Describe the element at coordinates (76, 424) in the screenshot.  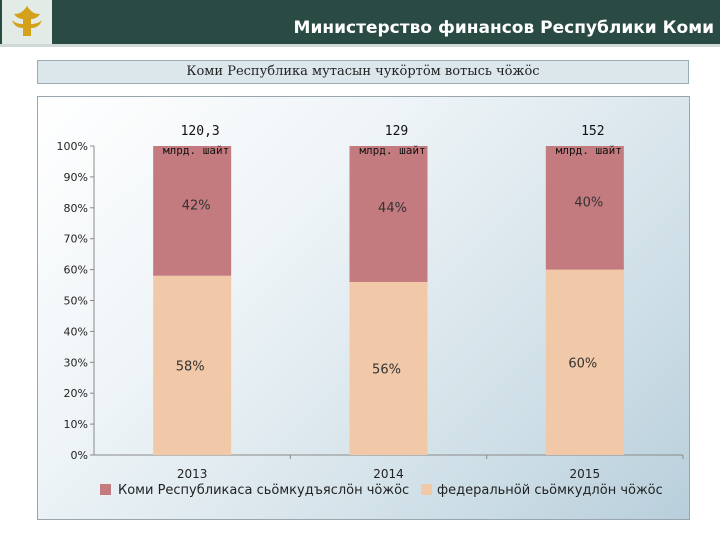
I see `y-tick-label: 10%` at that location.